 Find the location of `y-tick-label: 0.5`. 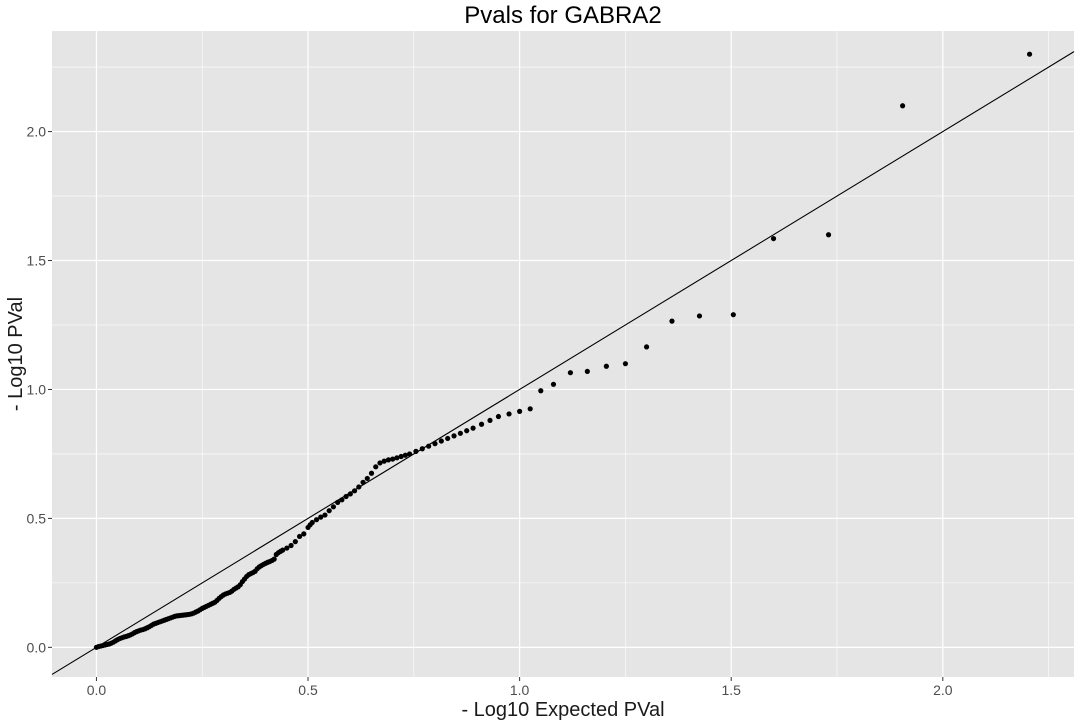

y-tick-label: 0.5 is located at coordinates (37, 518).